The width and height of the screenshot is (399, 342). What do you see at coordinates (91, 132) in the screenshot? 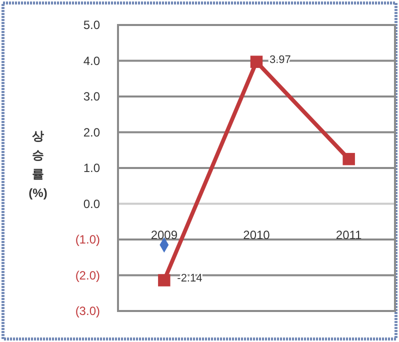
I see `y-tick-label: 2.0` at bounding box center [91, 132].